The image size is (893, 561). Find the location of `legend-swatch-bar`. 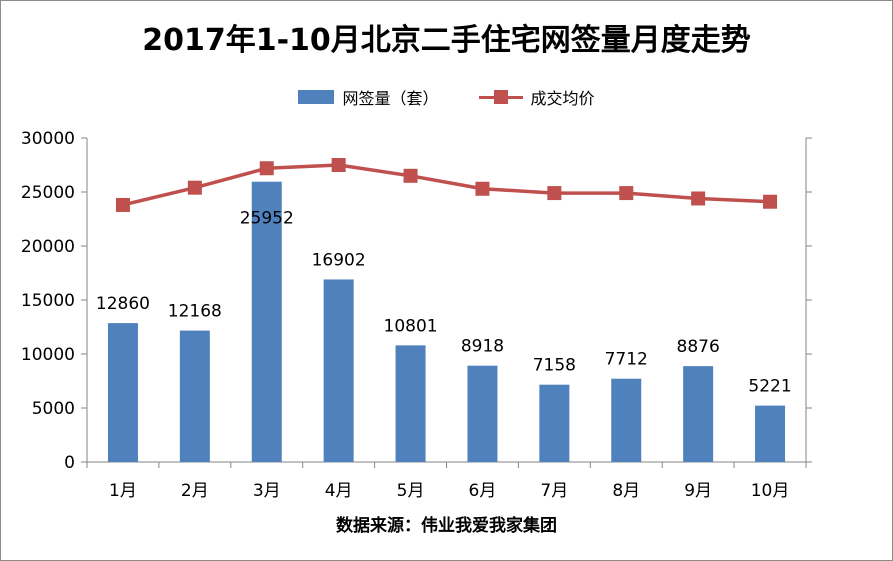

legend-swatch-bar is located at coordinates (316, 97).